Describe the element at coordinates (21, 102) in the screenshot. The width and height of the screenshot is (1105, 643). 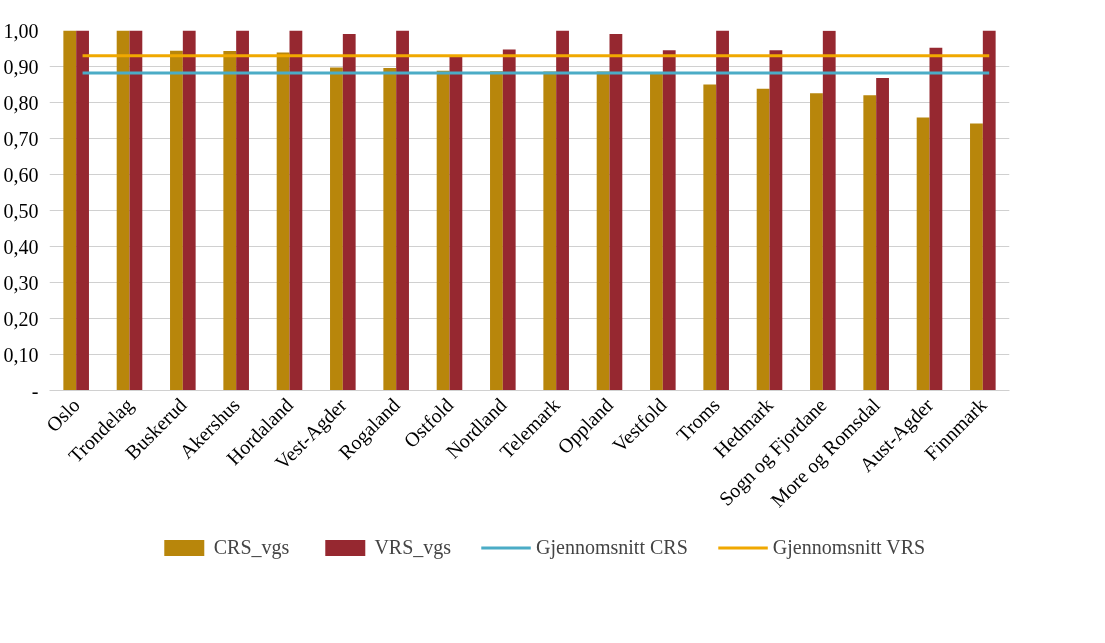
I see `y-tick-label: 0,80` at that location.